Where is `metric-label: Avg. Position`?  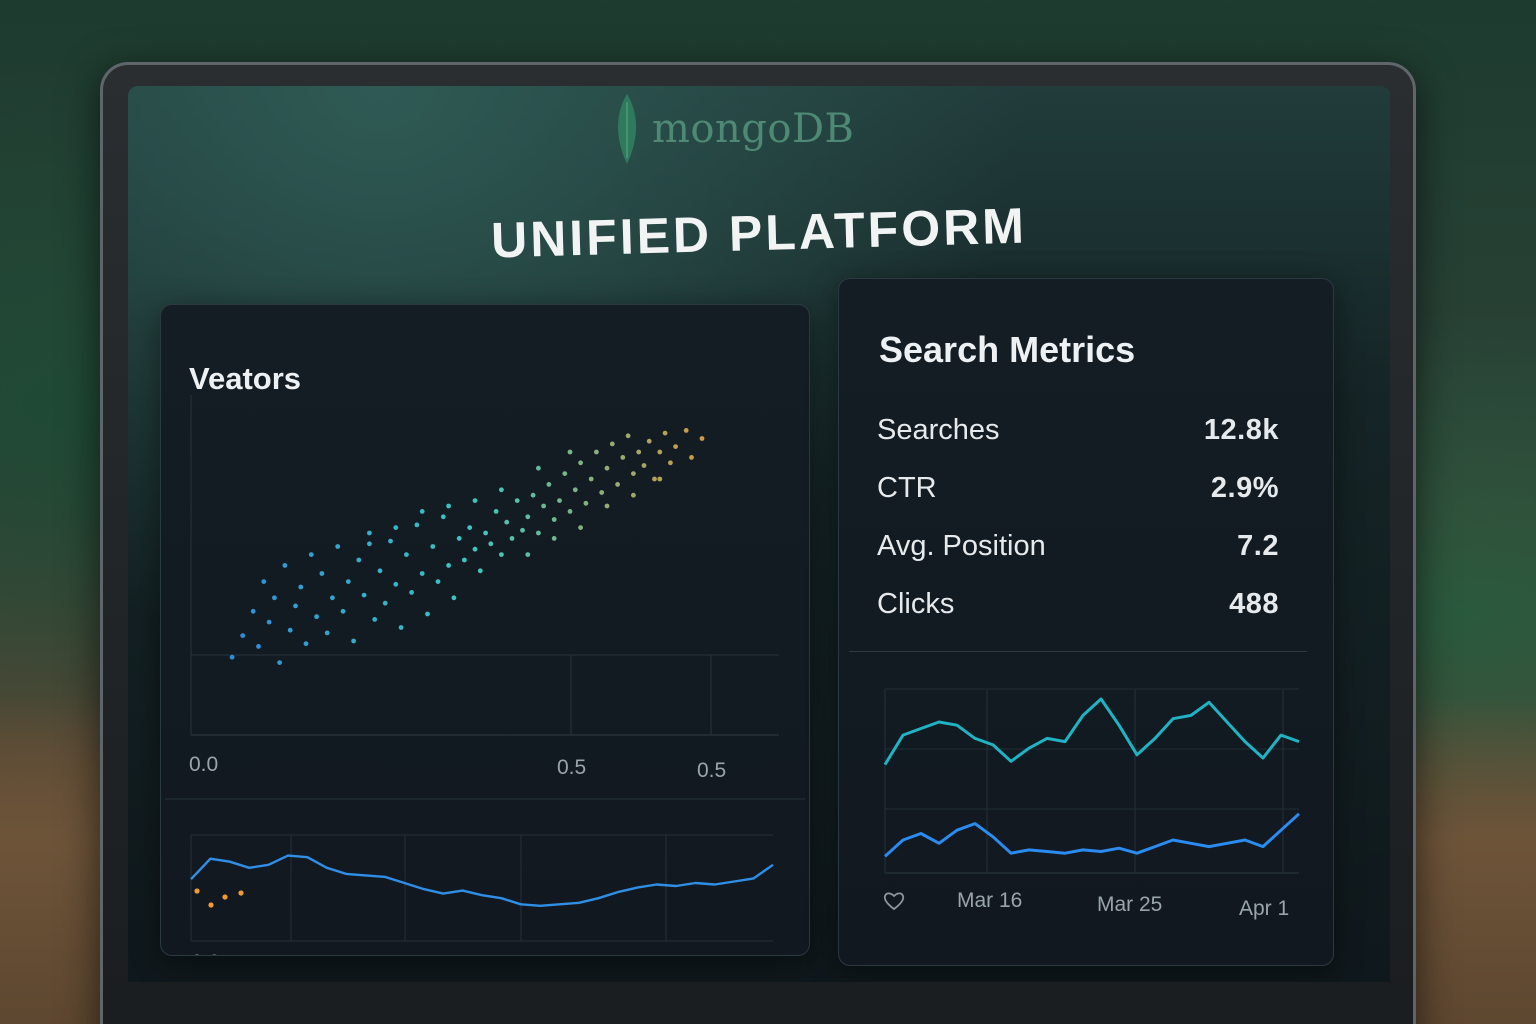
metric-label: Avg. Position is located at coordinates (961, 545).